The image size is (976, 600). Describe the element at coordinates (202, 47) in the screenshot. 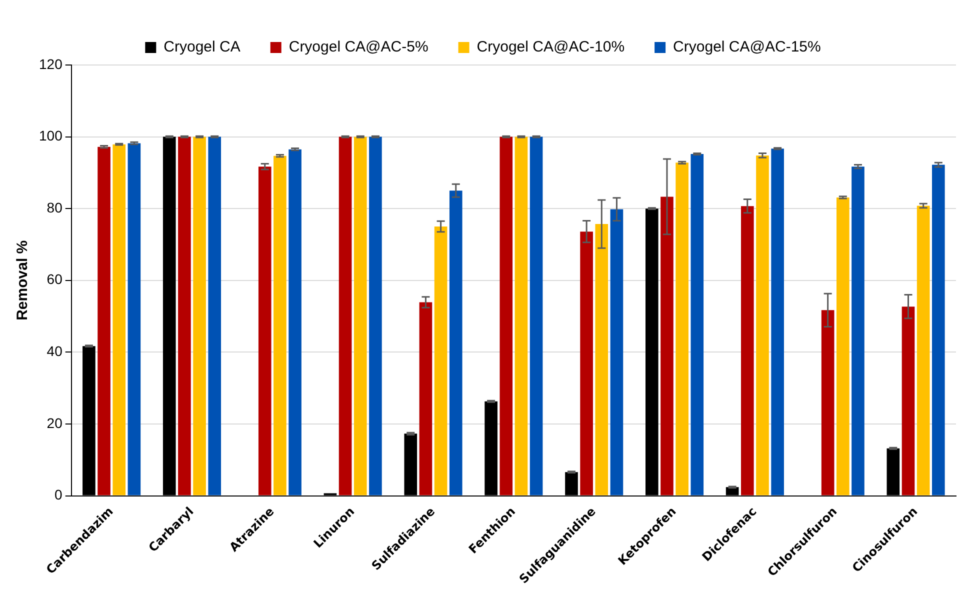

I see `legend-label: Cryogel CA` at that location.